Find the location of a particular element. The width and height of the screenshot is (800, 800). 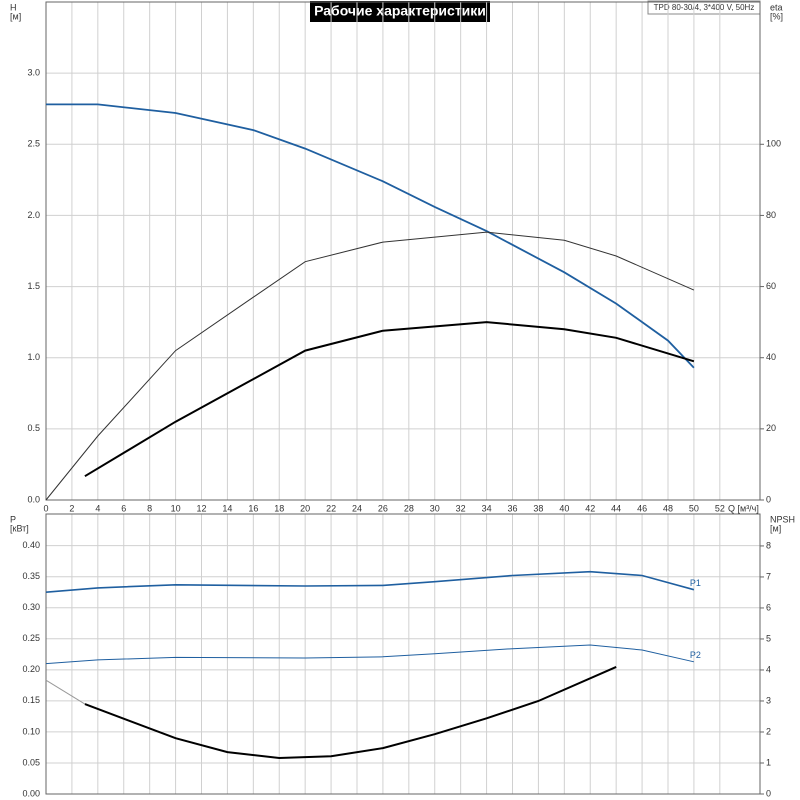

x-tick-label: 2 is located at coordinates (71, 508).